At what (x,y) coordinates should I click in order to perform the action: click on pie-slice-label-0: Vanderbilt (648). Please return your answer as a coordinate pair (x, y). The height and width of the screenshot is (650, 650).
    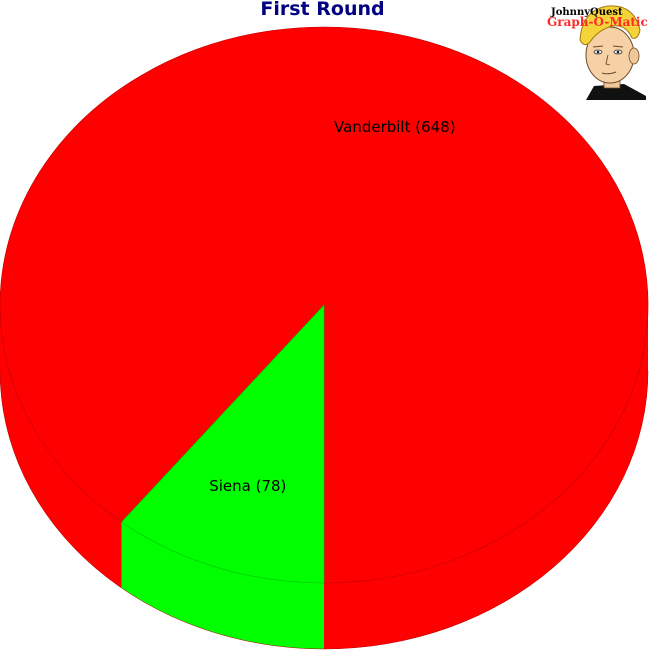
    Looking at the image, I should click on (395, 127).